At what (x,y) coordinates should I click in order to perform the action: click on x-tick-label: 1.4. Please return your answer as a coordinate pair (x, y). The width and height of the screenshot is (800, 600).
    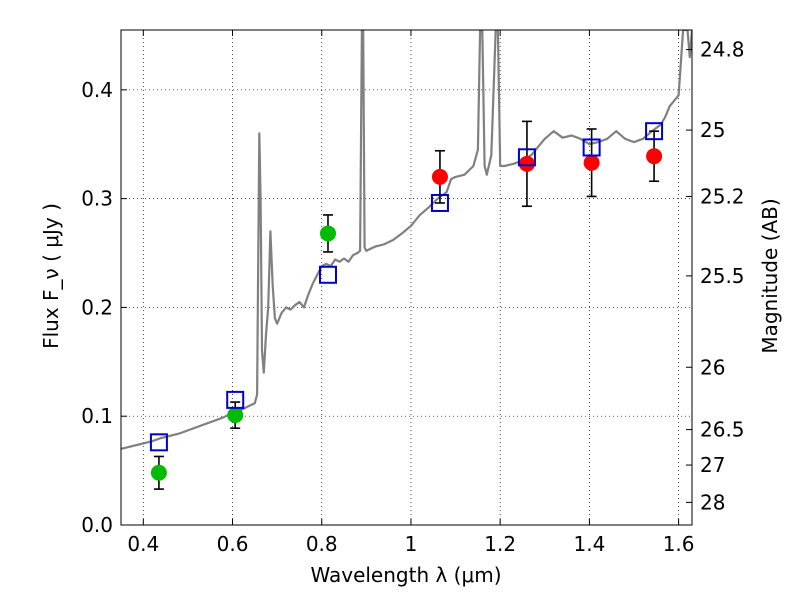
    Looking at the image, I should click on (589, 544).